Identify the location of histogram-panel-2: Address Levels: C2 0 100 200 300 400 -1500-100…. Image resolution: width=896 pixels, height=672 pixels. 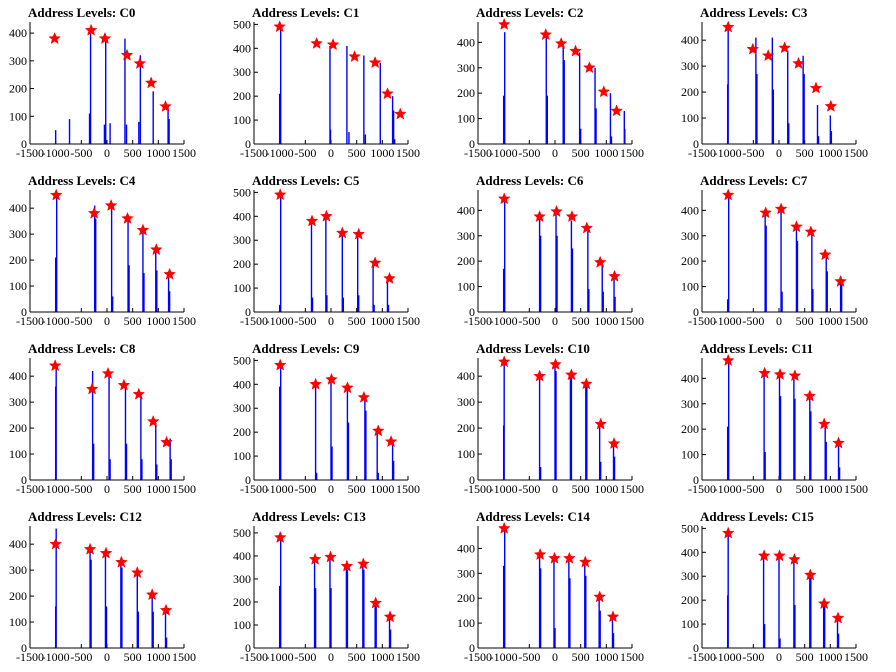
(550, 82).